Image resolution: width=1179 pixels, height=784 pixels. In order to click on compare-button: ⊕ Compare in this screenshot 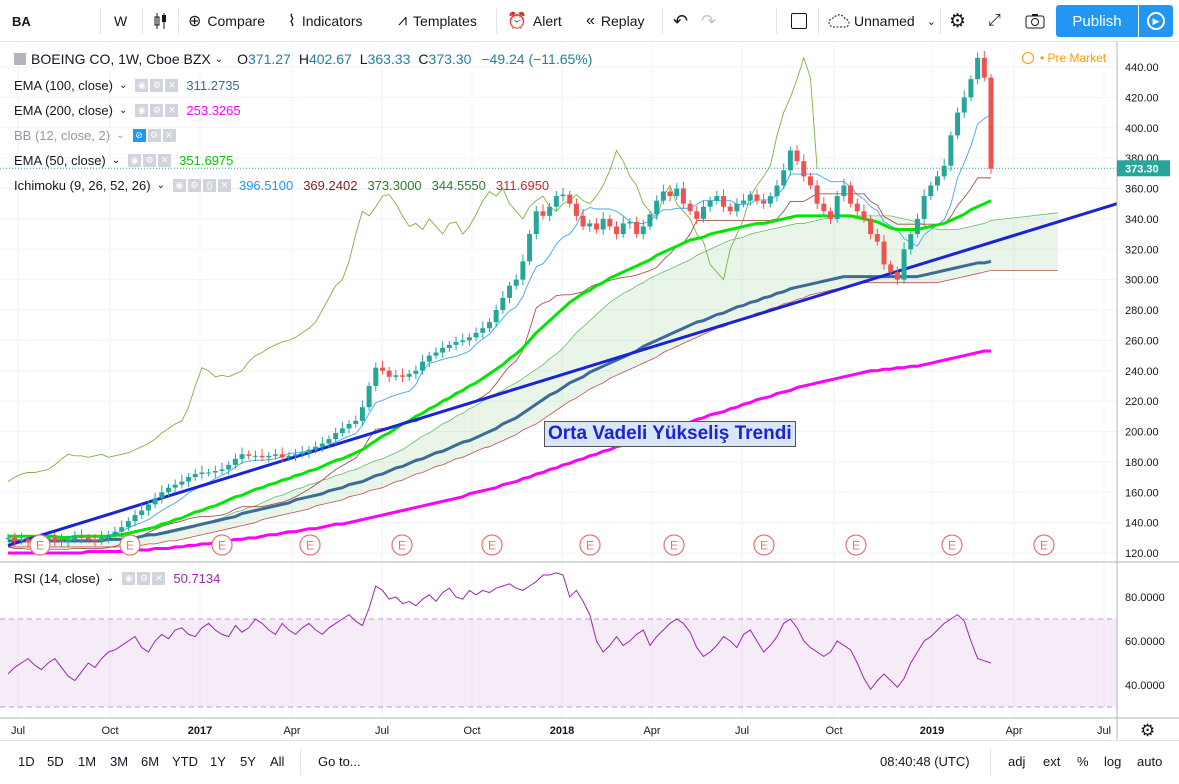, I will do `click(226, 21)`.